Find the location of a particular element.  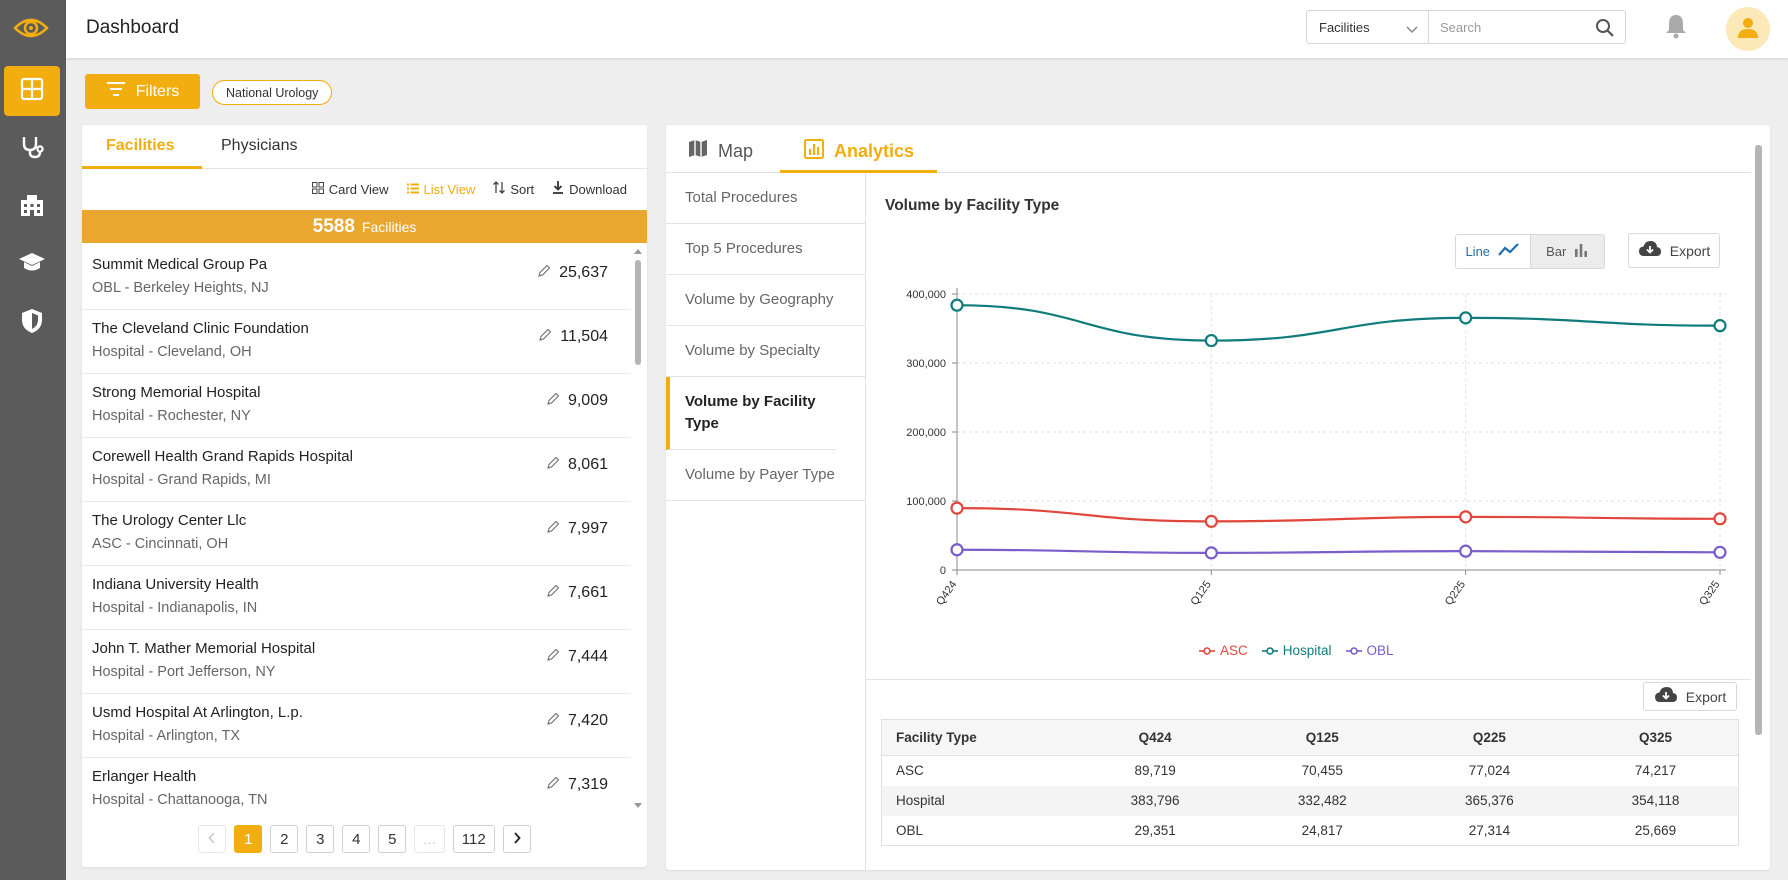

facility-volume-value: 8,061 is located at coordinates (587, 464).